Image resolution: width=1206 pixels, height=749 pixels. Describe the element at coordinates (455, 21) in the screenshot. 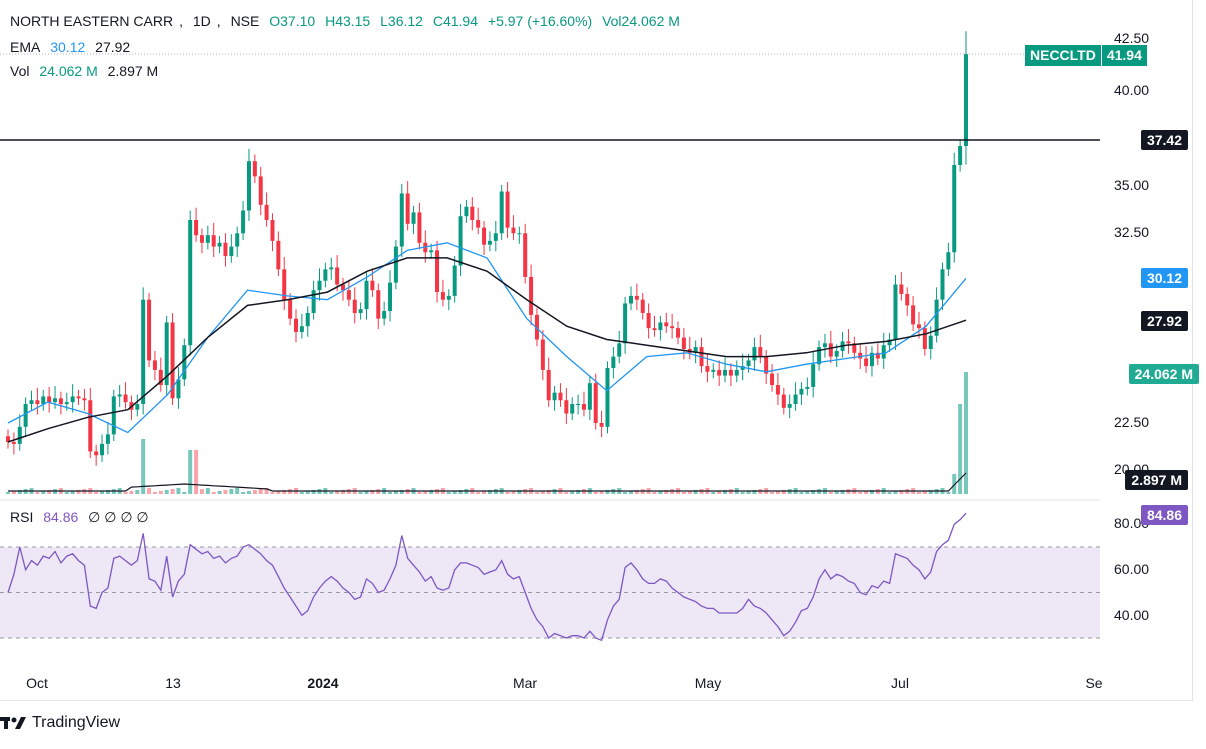

I see `close-value: C41.94` at that location.